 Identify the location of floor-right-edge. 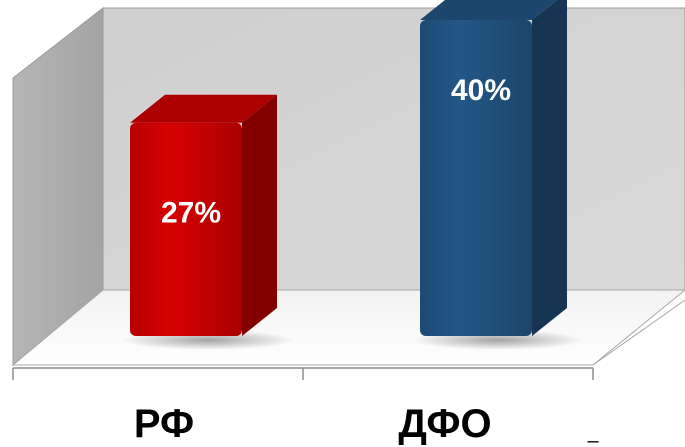
(638, 332).